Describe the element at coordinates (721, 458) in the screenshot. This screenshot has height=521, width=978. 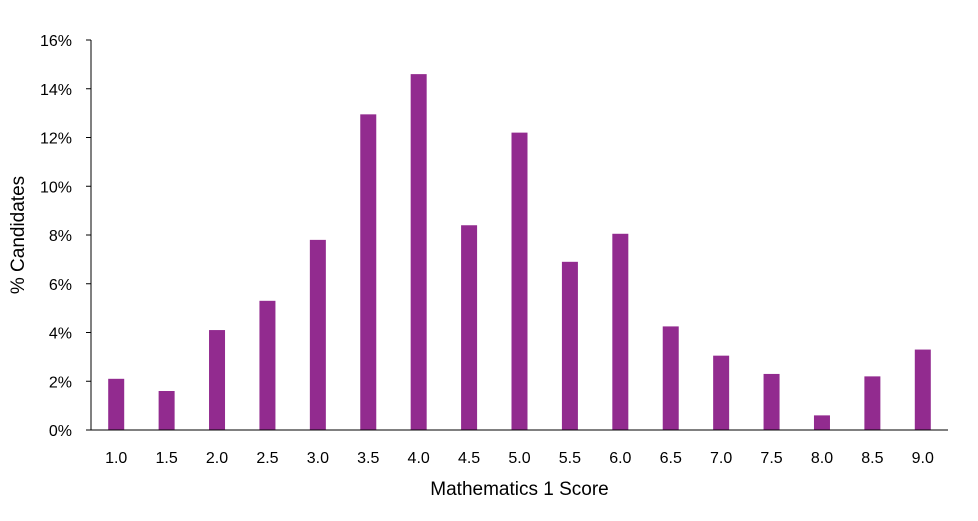
I see `x-tick-label: 7.0` at that location.